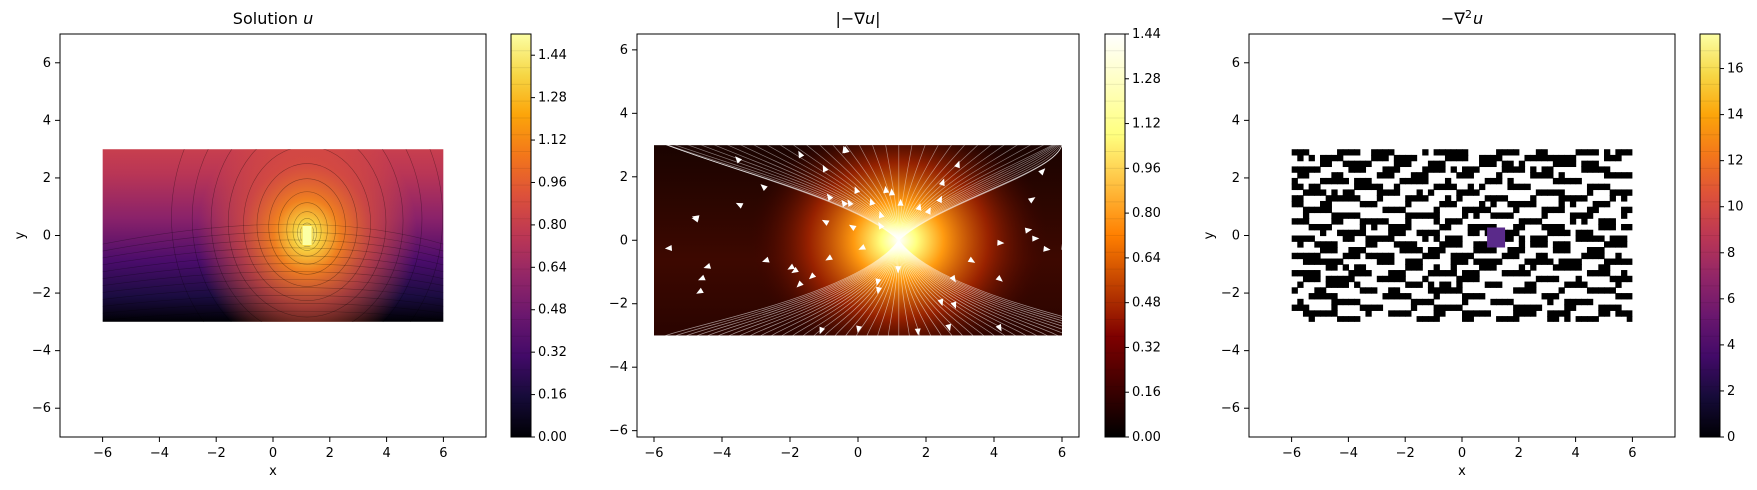 Image resolution: width=1757 pixels, height=490 pixels. What do you see at coordinates (1731, 391) in the screenshot?
I see `colorbar-tick-label: 2` at bounding box center [1731, 391].